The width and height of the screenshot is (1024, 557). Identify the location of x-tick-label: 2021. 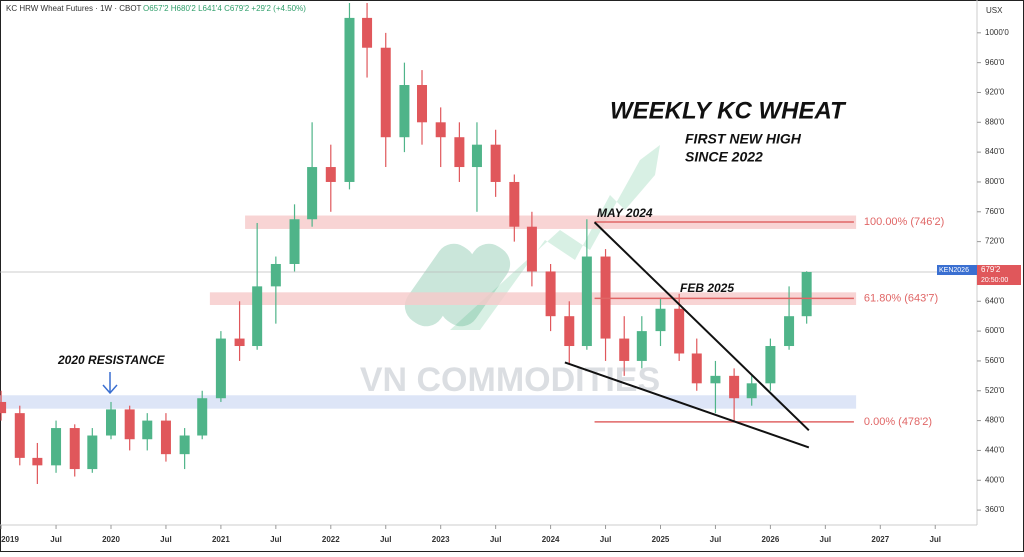
(221, 539).